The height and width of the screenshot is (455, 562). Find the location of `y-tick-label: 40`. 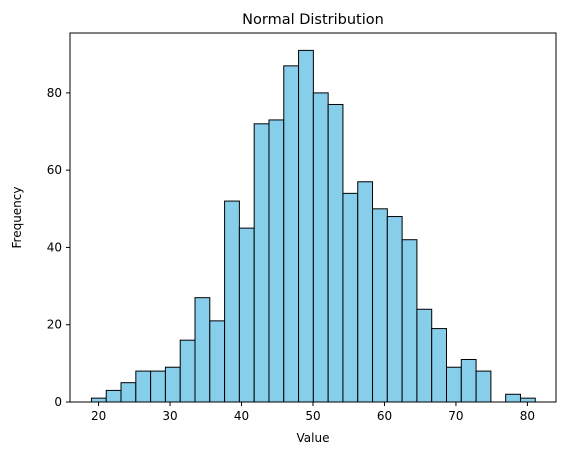

y-tick-label: 40 is located at coordinates (54, 247).